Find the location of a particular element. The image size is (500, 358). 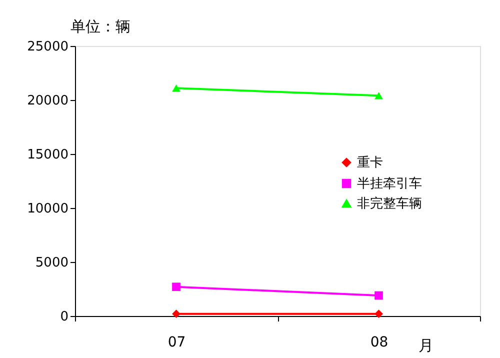

y-tick-label: 20000 is located at coordinates (47, 101).